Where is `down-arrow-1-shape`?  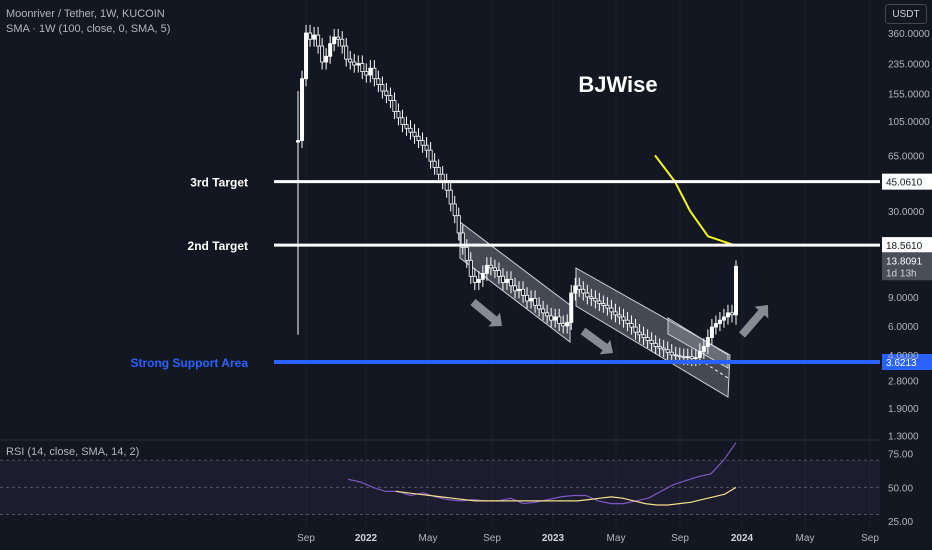
down-arrow-1-shape is located at coordinates (486, 312).